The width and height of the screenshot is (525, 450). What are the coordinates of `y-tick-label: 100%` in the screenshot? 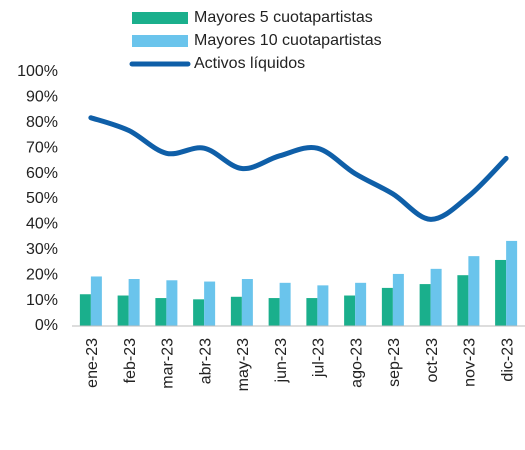 It's located at (37, 71).